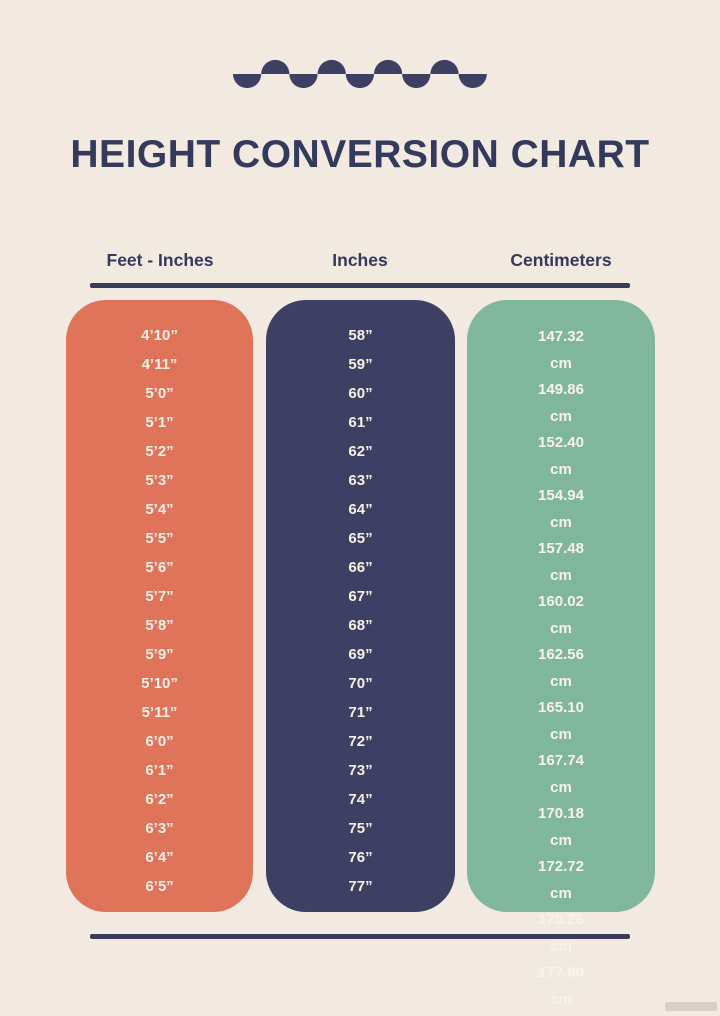 Image resolution: width=720 pixels, height=1016 pixels. I want to click on list-item: 67”, so click(360, 596).